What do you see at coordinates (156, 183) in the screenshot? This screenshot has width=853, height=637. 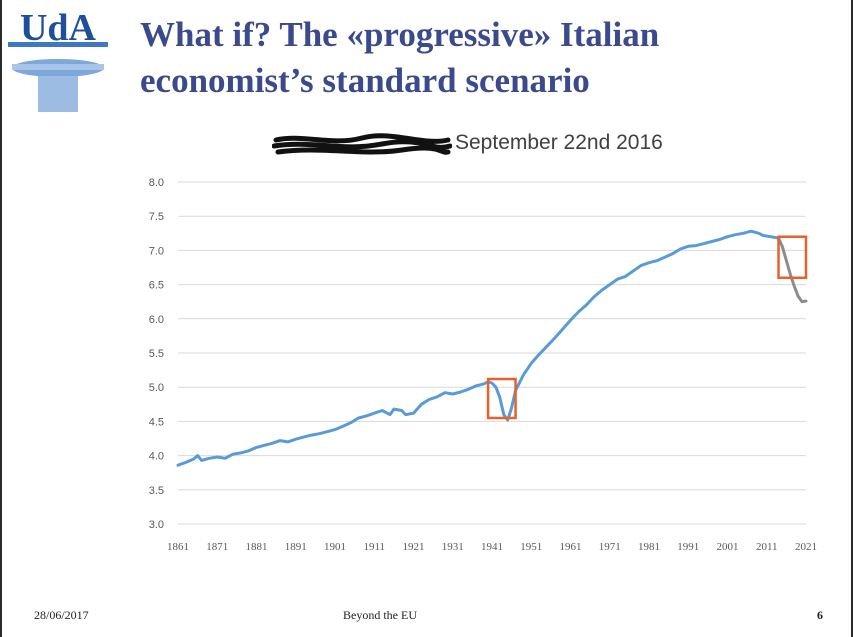 I see `y-tick-label: 8.0` at bounding box center [156, 183].